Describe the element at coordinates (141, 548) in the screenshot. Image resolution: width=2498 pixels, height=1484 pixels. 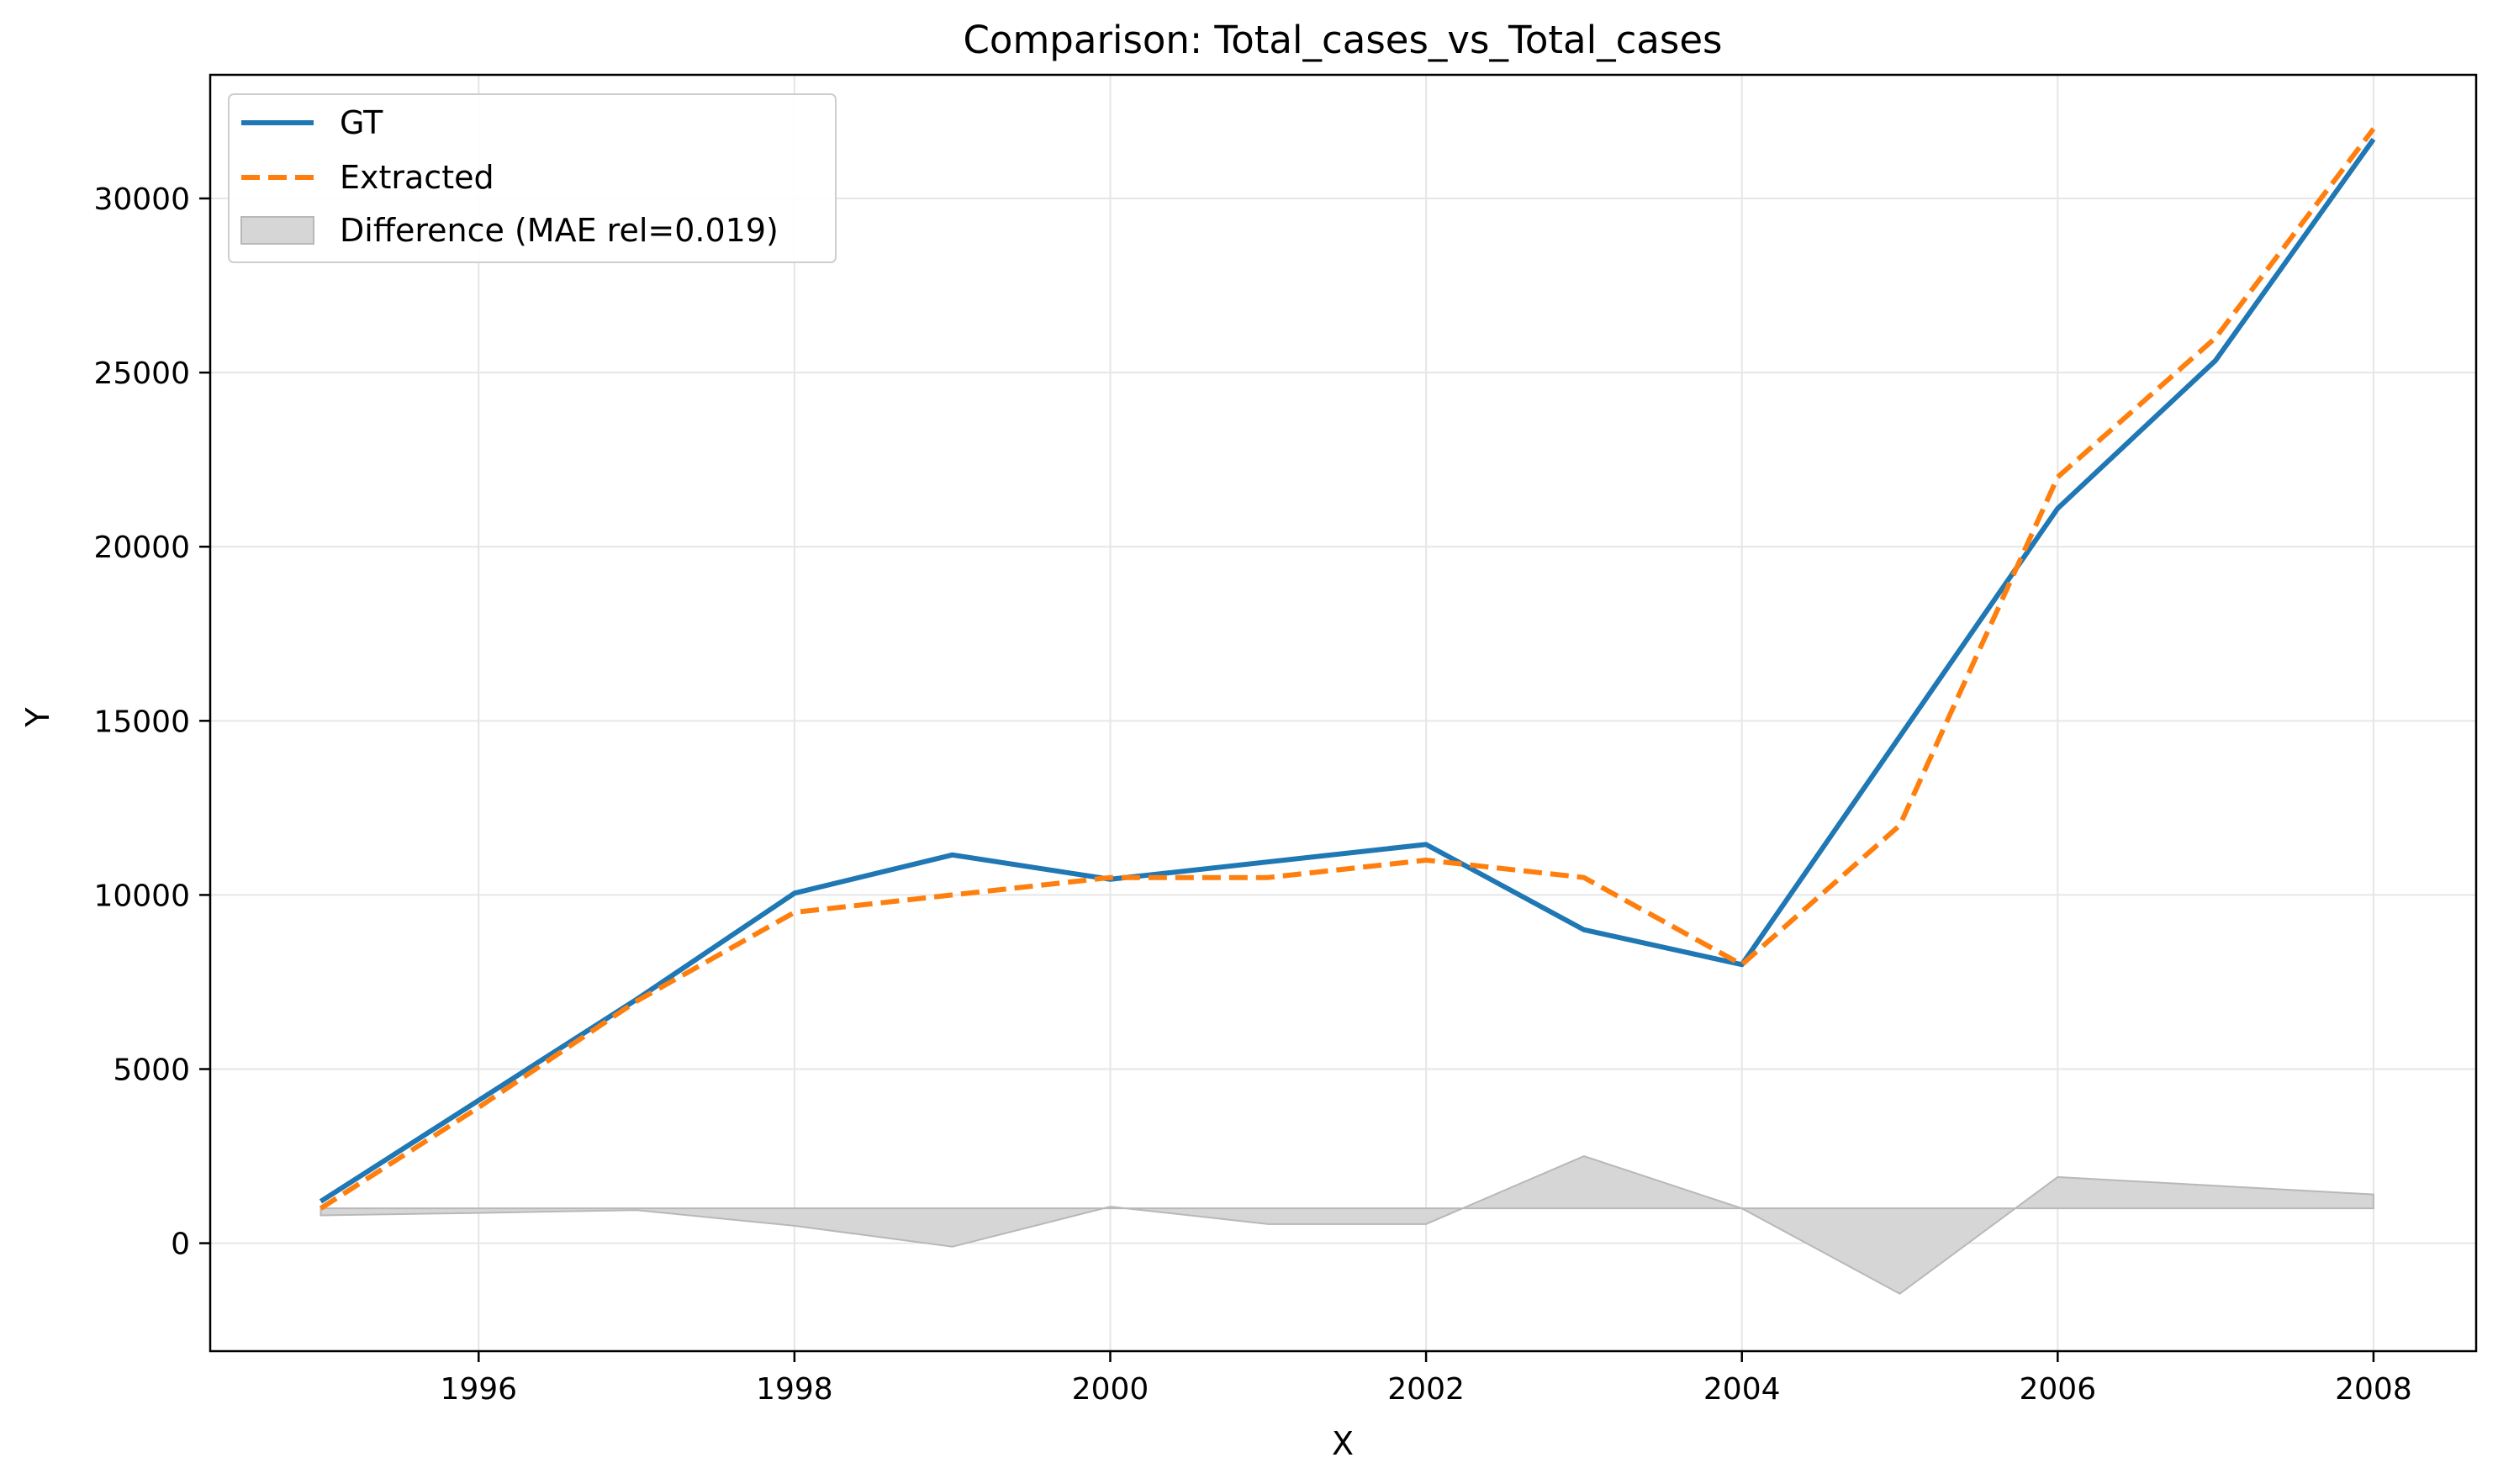
I see `y-tick-label: 20000` at that location.